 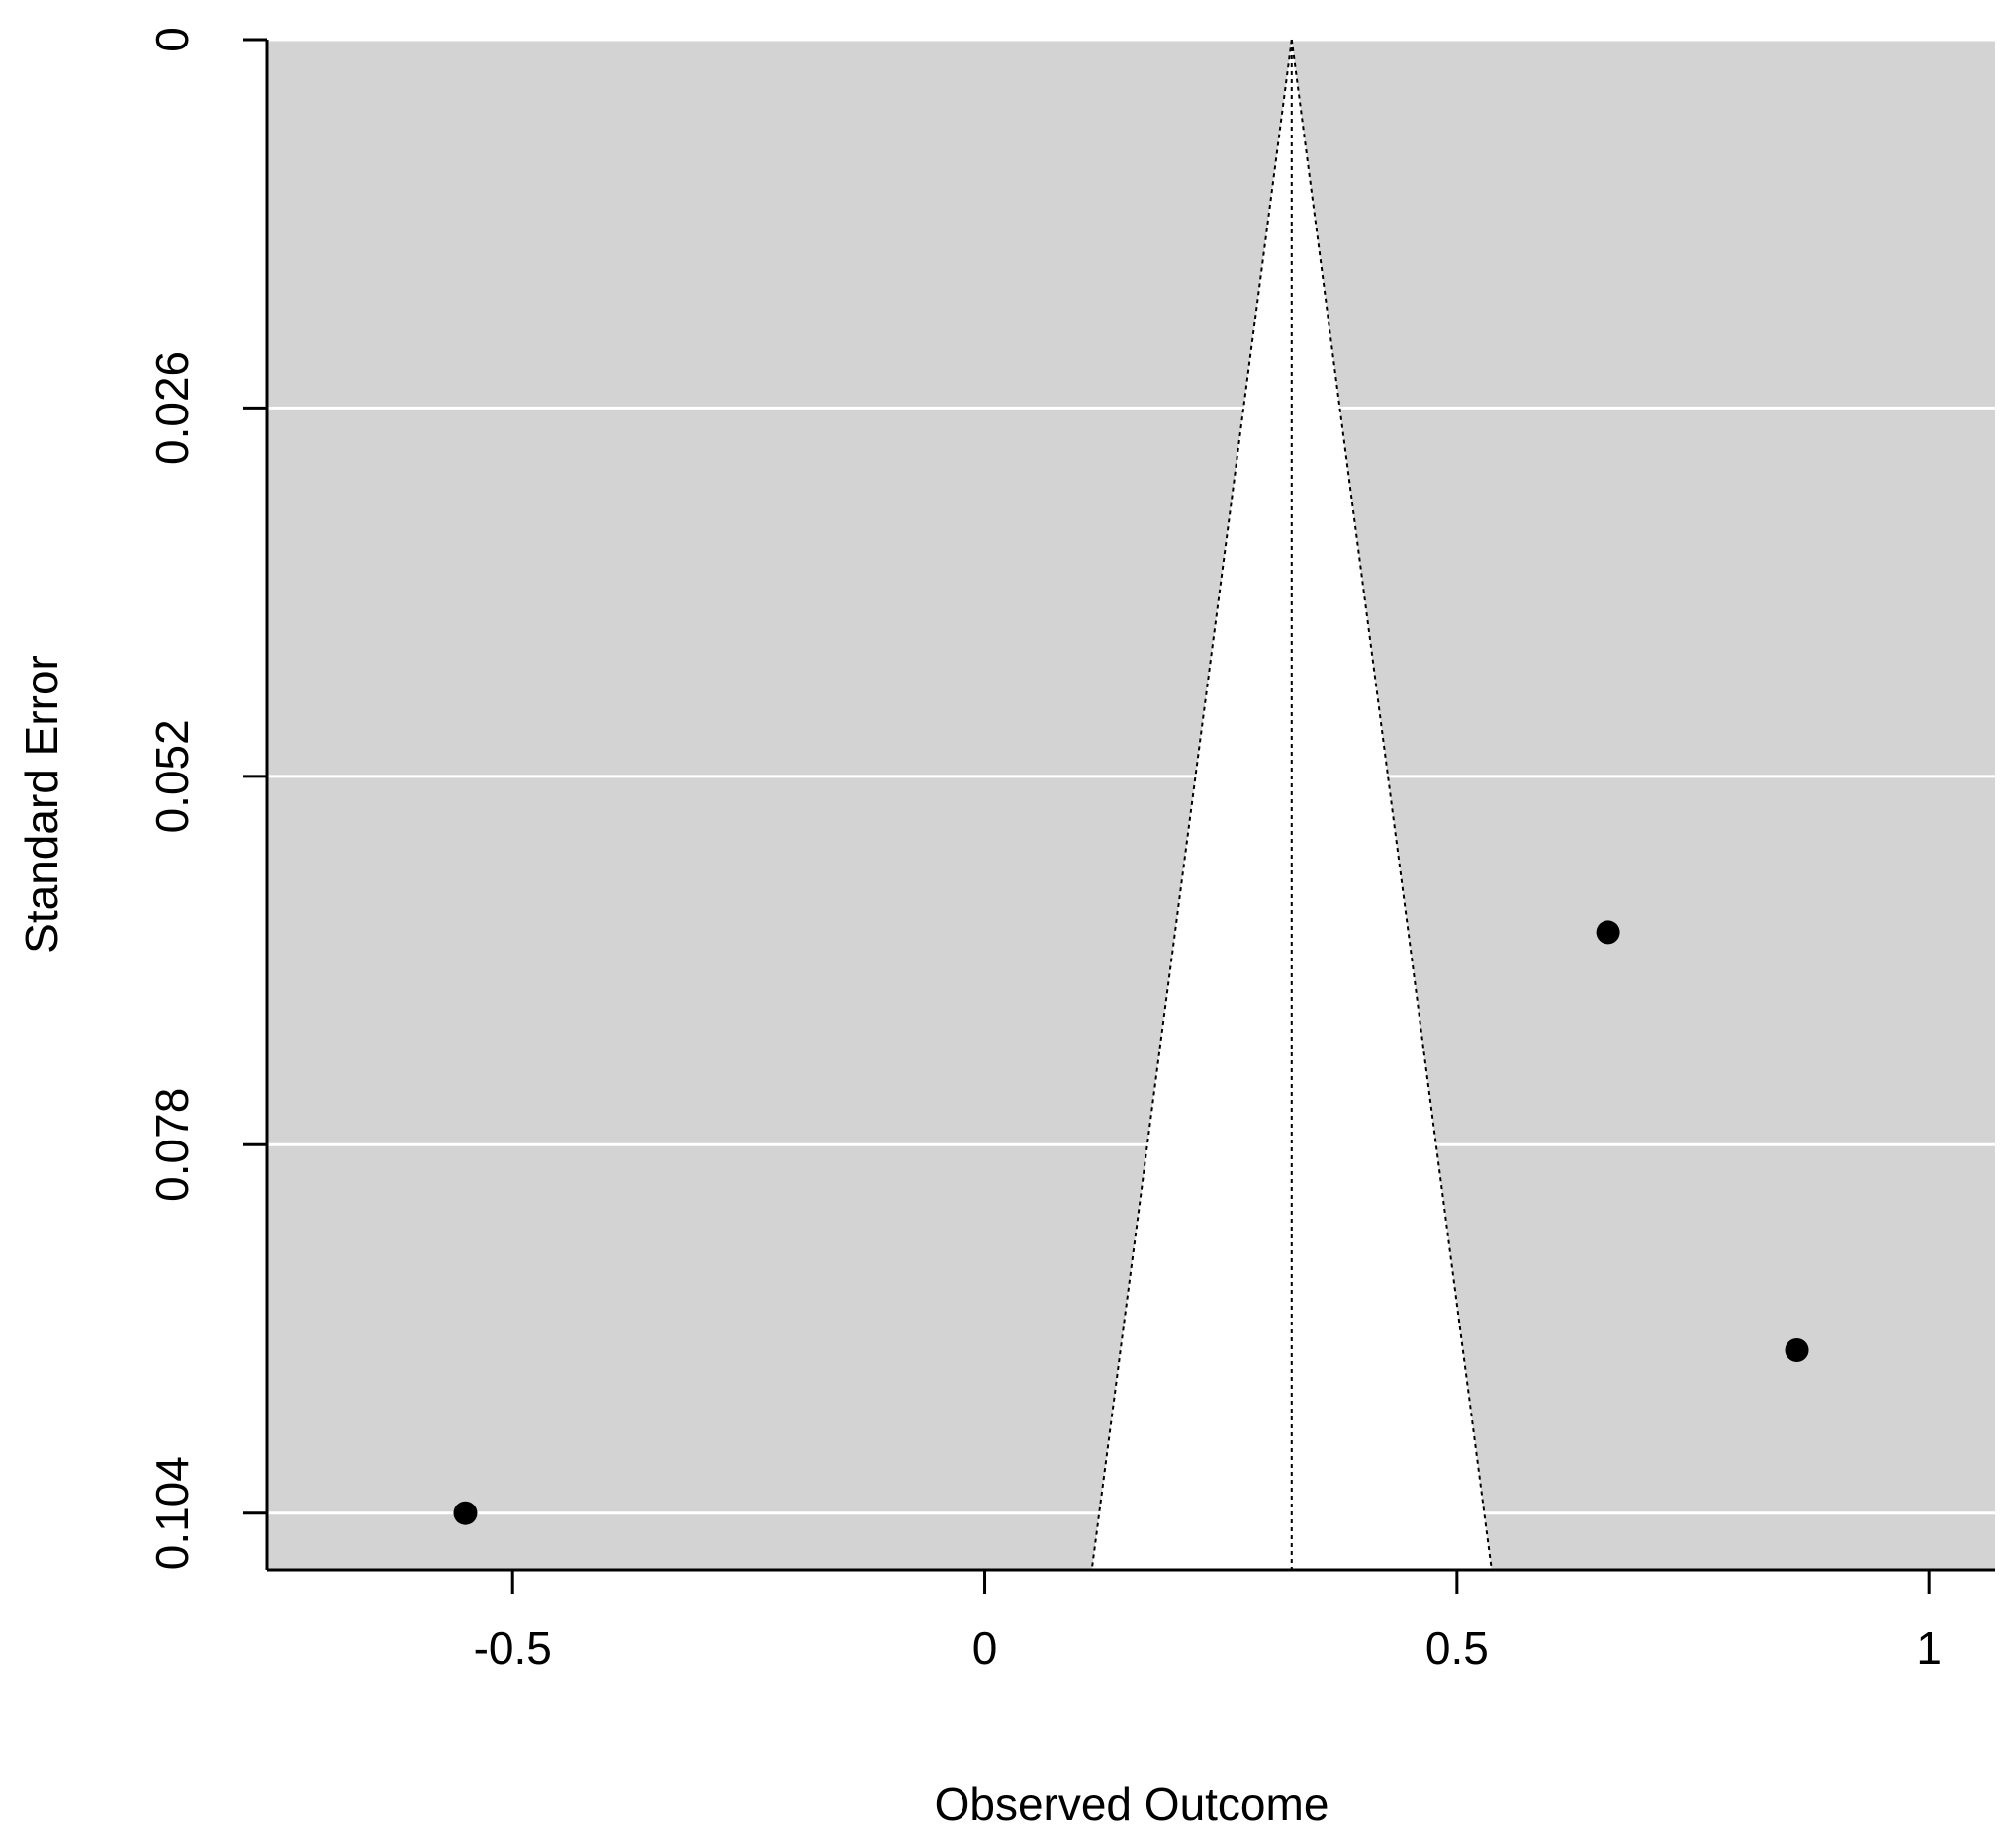 I want to click on x-tick-label: 1, so click(x=1929, y=1648).